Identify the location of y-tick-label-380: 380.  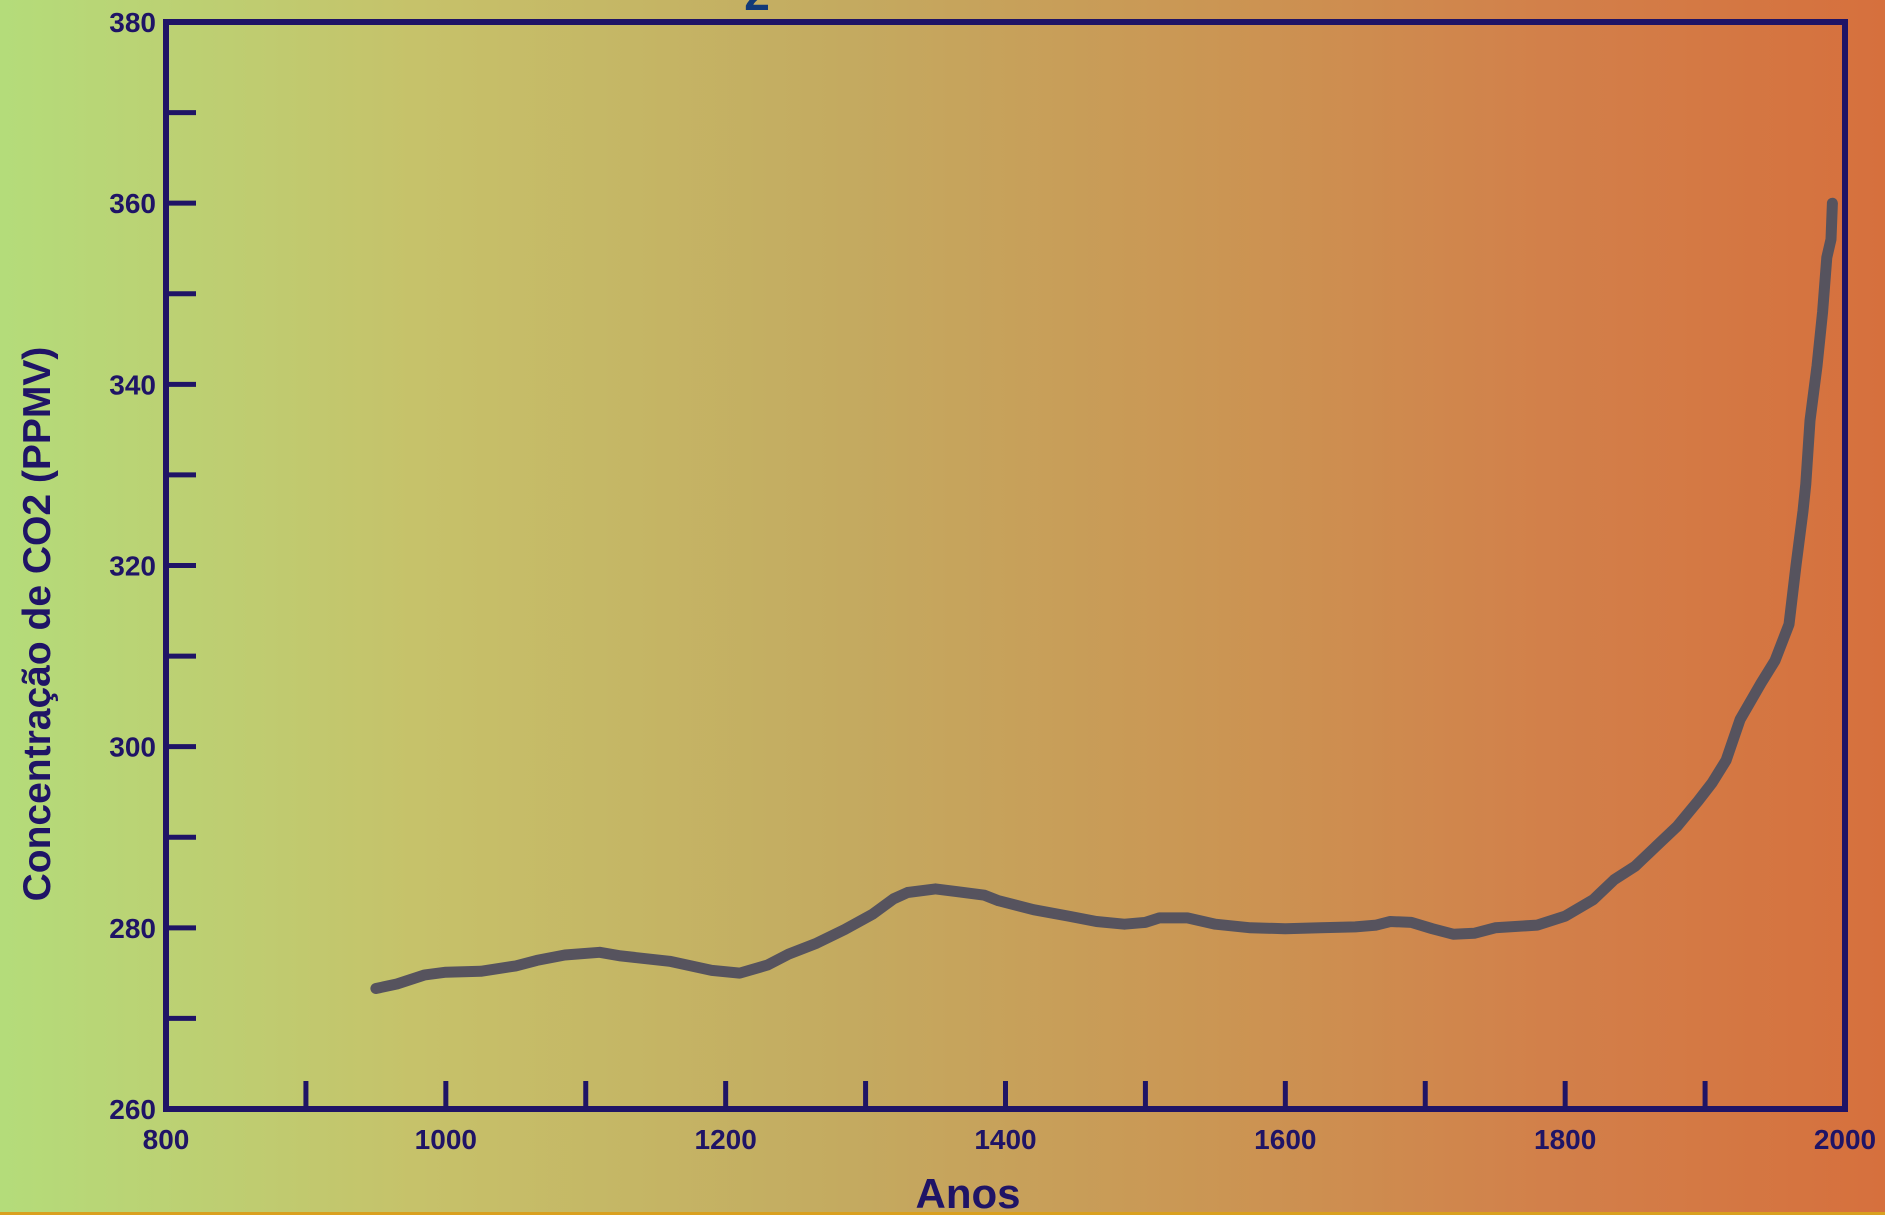
(132, 22).